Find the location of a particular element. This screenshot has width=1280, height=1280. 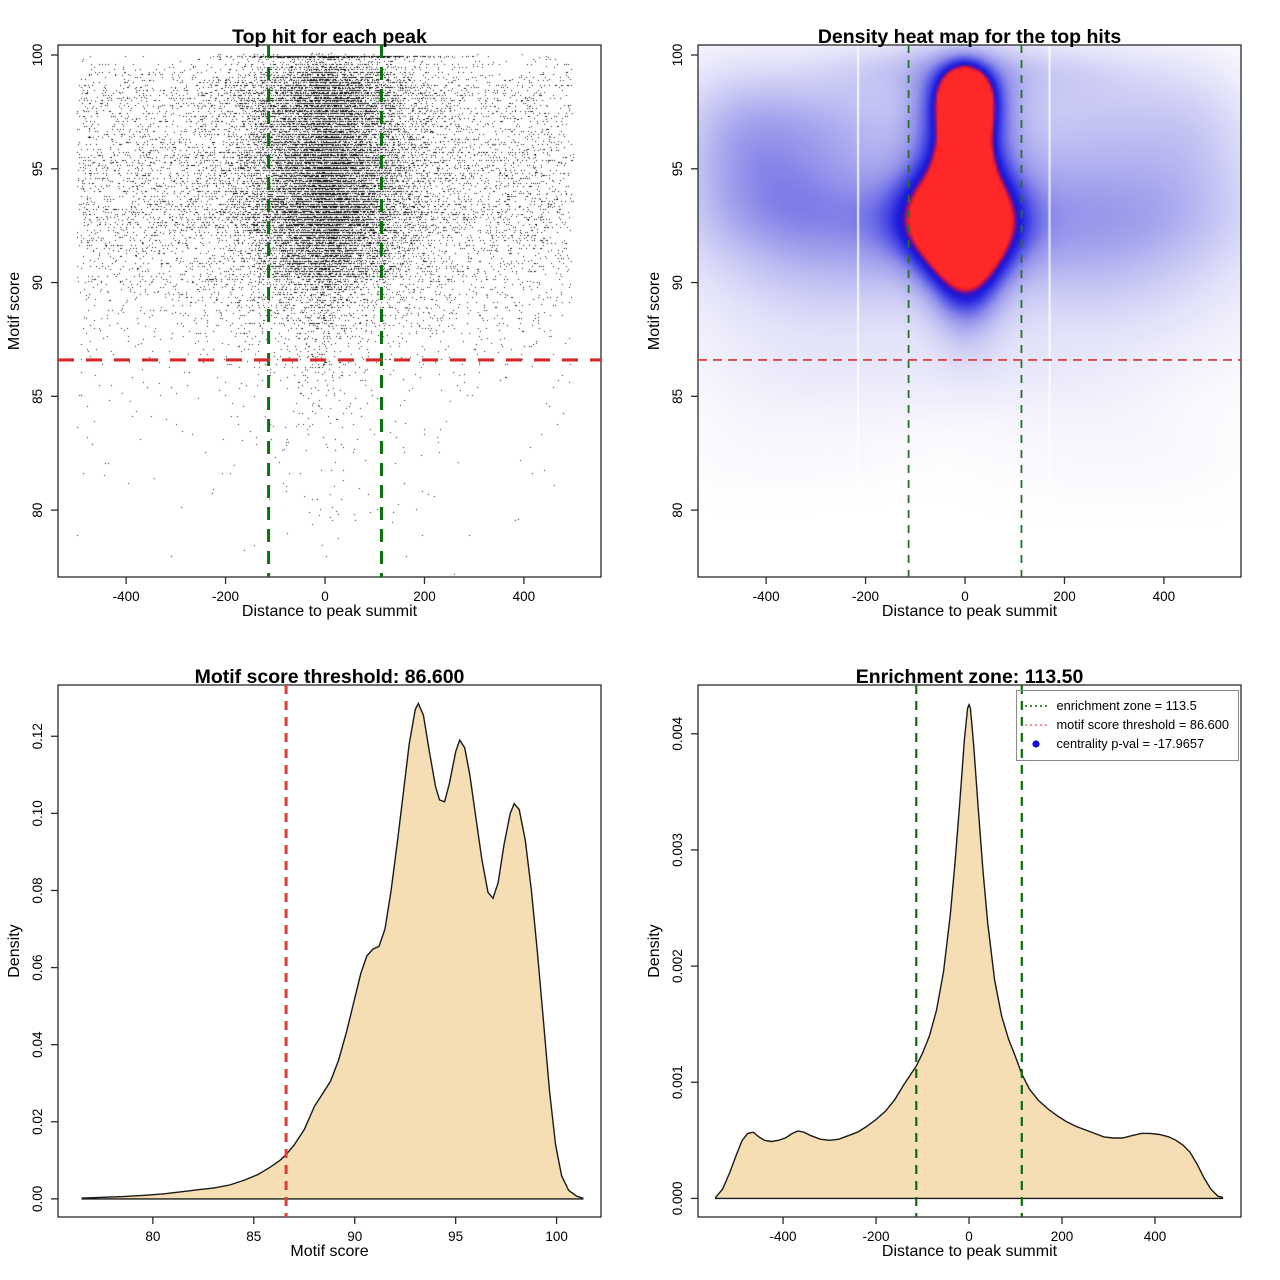

legend-item-centrality-pval: centrality p-val = -17.9657 is located at coordinates (1126, 743).